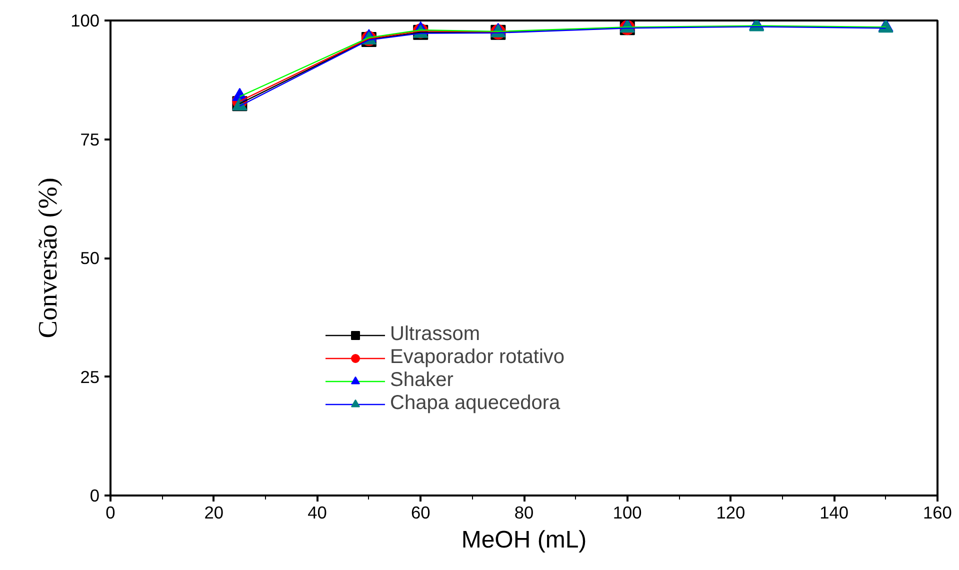 Image resolution: width=959 pixels, height=570 pixels. What do you see at coordinates (937, 512) in the screenshot?
I see `x-tick-label: 160` at bounding box center [937, 512].